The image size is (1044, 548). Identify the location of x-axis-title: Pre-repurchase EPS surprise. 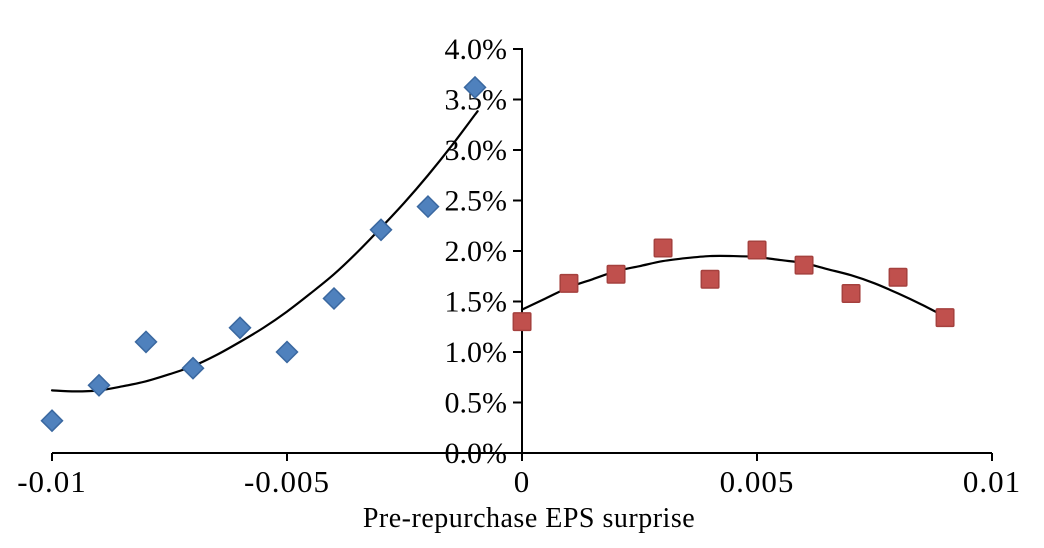
(529, 518).